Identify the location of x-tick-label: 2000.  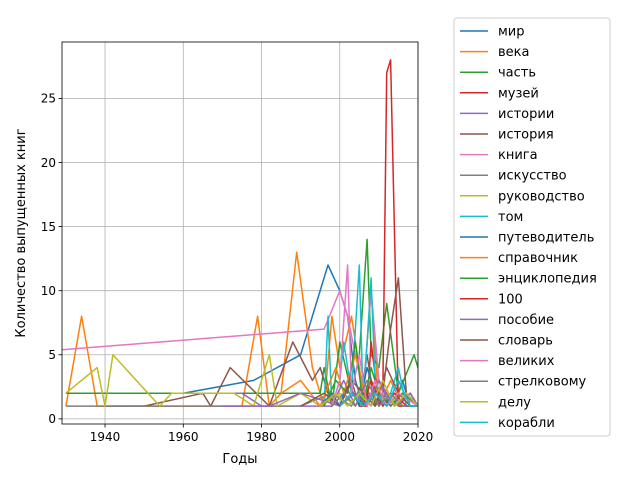
(339, 437).